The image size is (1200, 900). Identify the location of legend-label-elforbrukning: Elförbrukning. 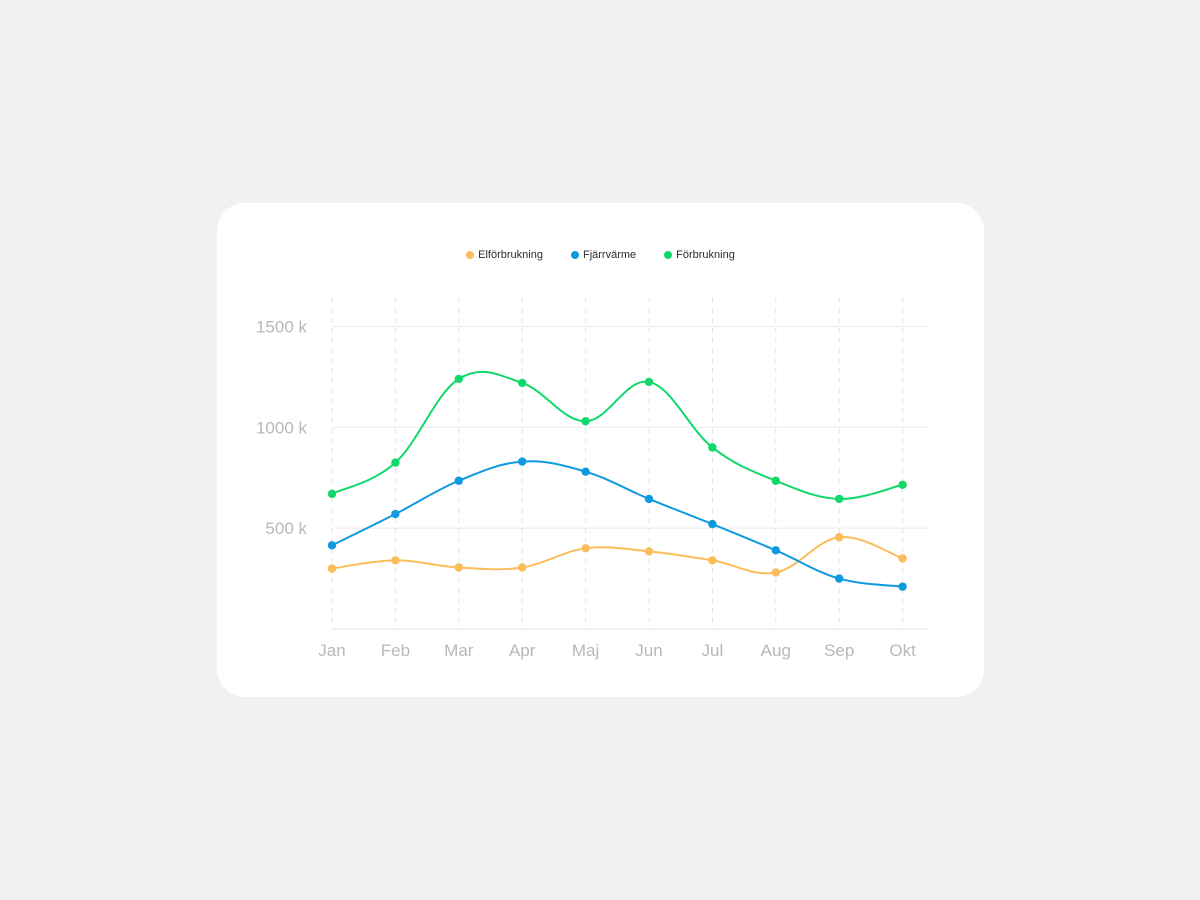
(510, 255).